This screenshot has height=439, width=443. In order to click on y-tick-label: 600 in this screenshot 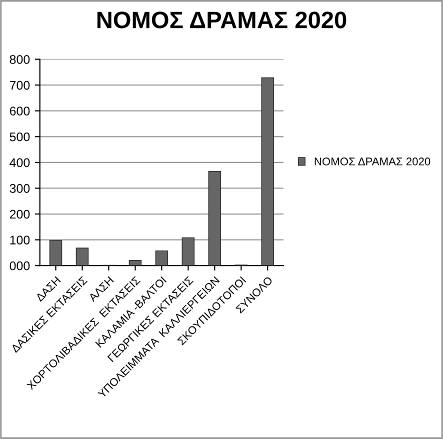, I will do `click(20, 111)`.